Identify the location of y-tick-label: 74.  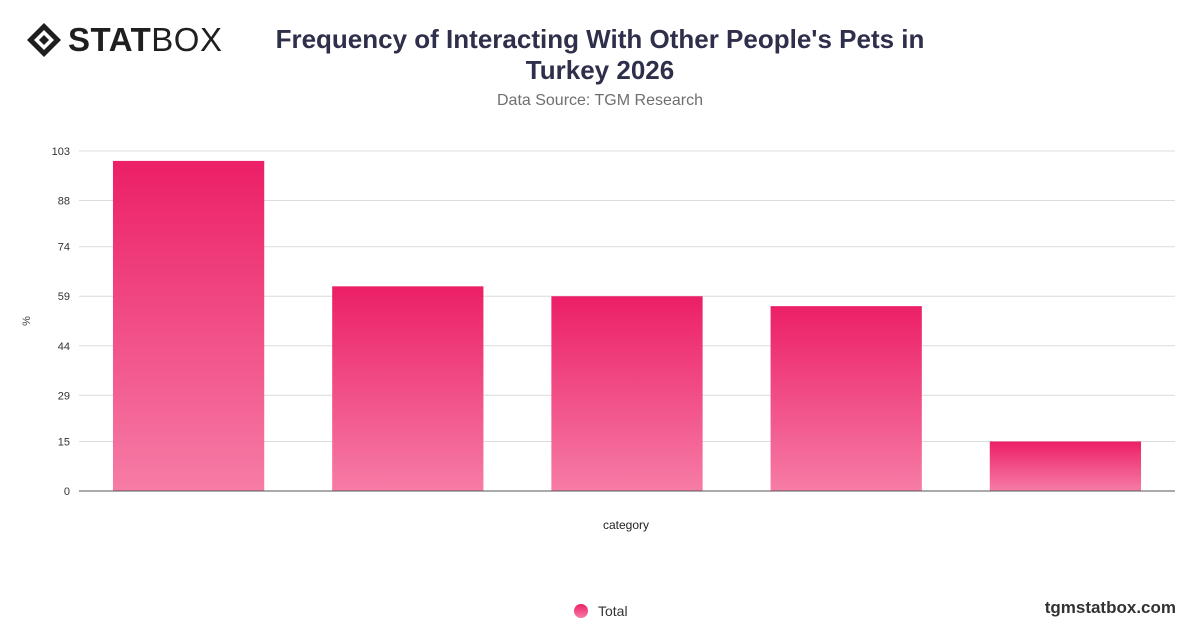
(64, 248).